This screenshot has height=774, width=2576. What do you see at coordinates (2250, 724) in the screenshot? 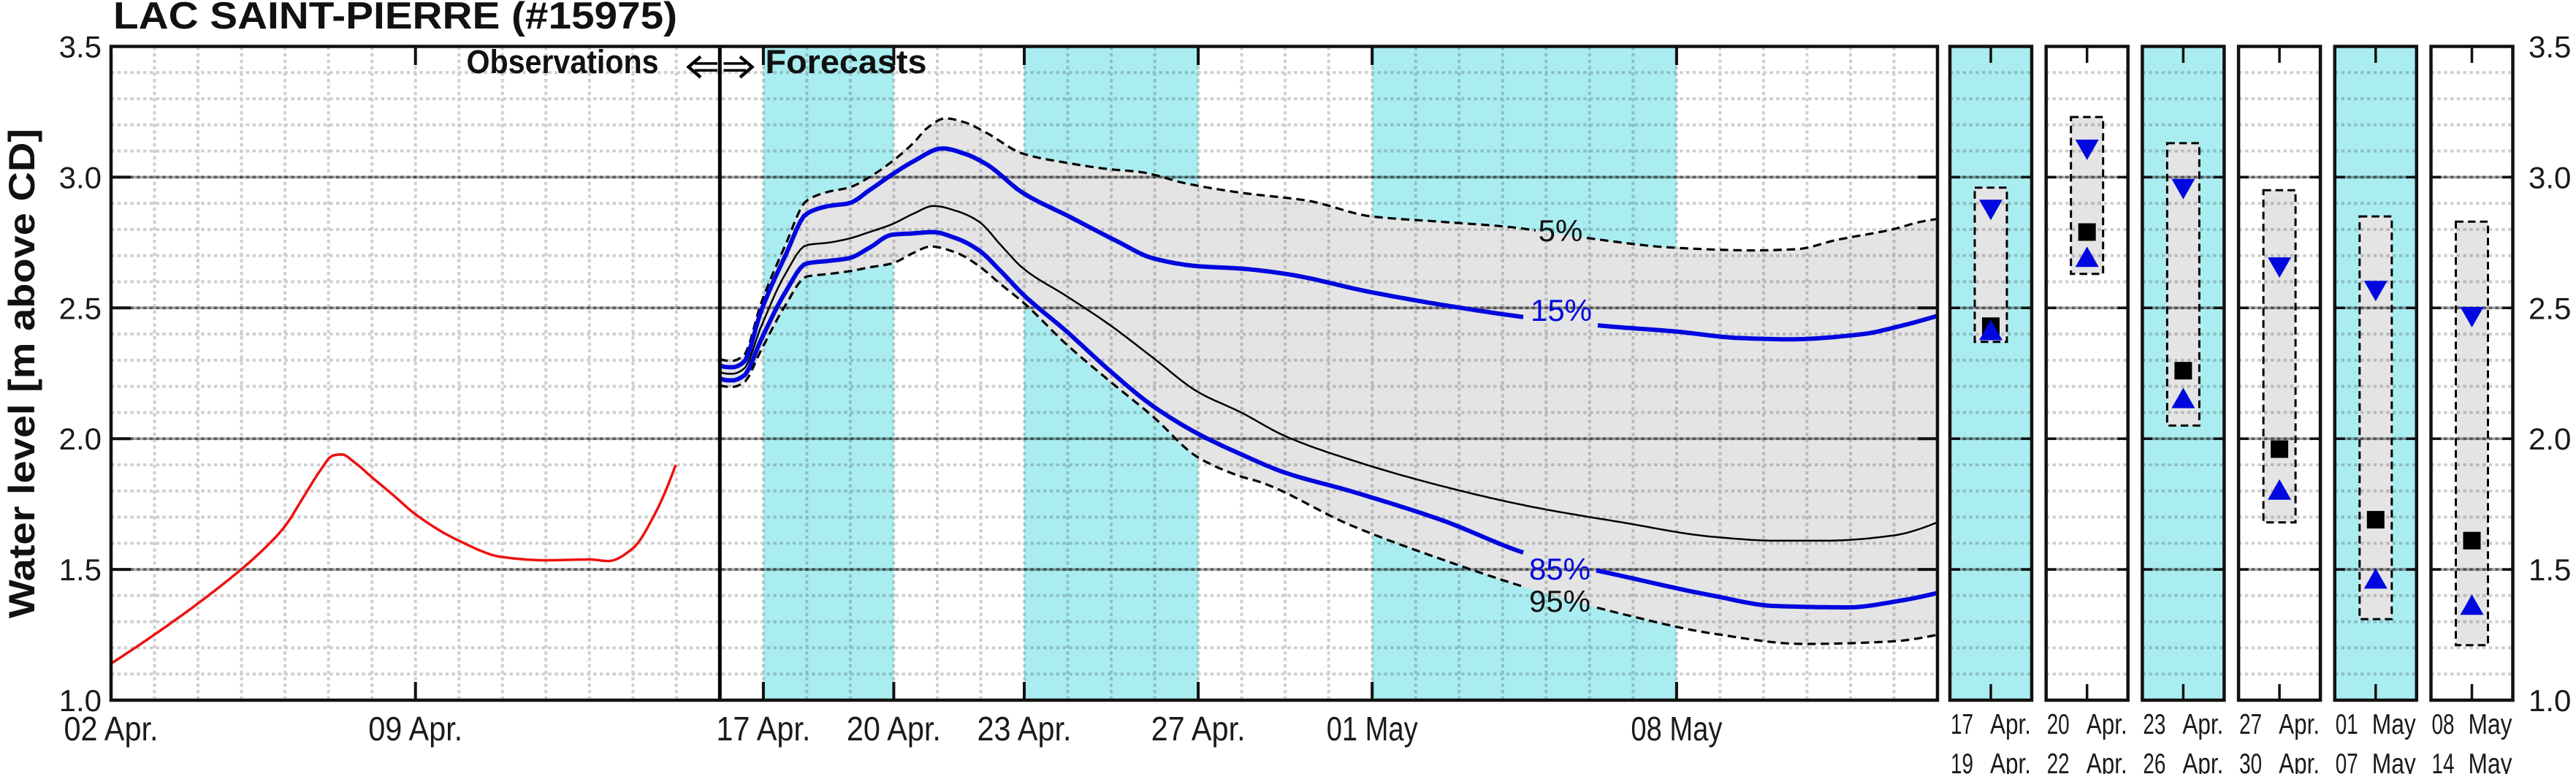
I see `svg-text: 27` at bounding box center [2250, 724].